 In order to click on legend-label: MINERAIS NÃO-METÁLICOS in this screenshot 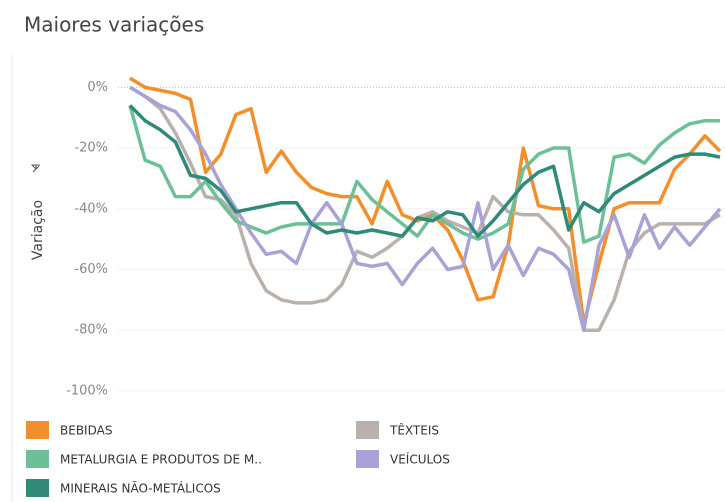, I will do `click(140, 488)`.